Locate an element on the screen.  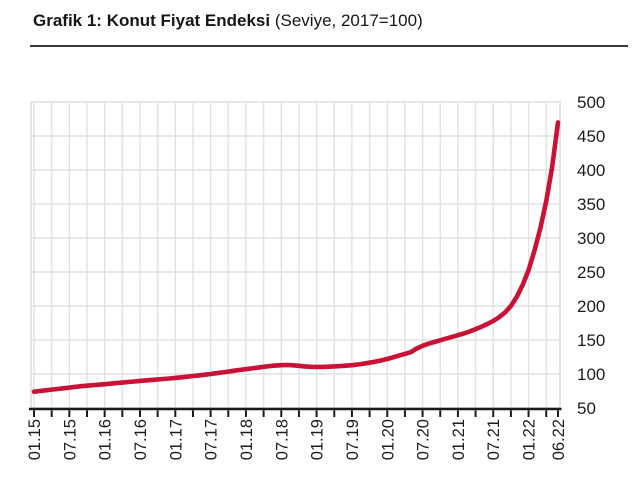
x-tick-label: 07.21 is located at coordinates (494, 439).